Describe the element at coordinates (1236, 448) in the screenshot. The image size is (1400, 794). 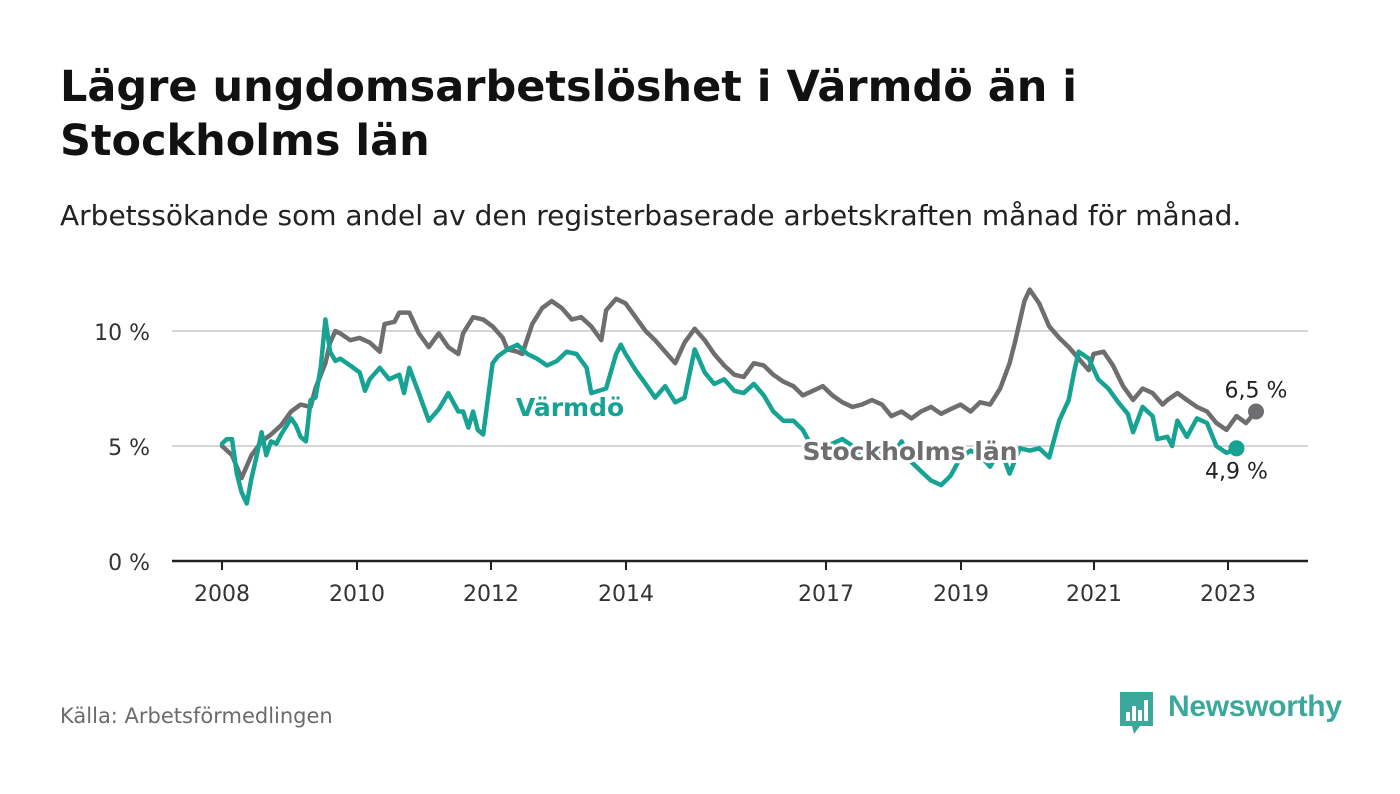
I see `end-marker-varmdo` at that location.